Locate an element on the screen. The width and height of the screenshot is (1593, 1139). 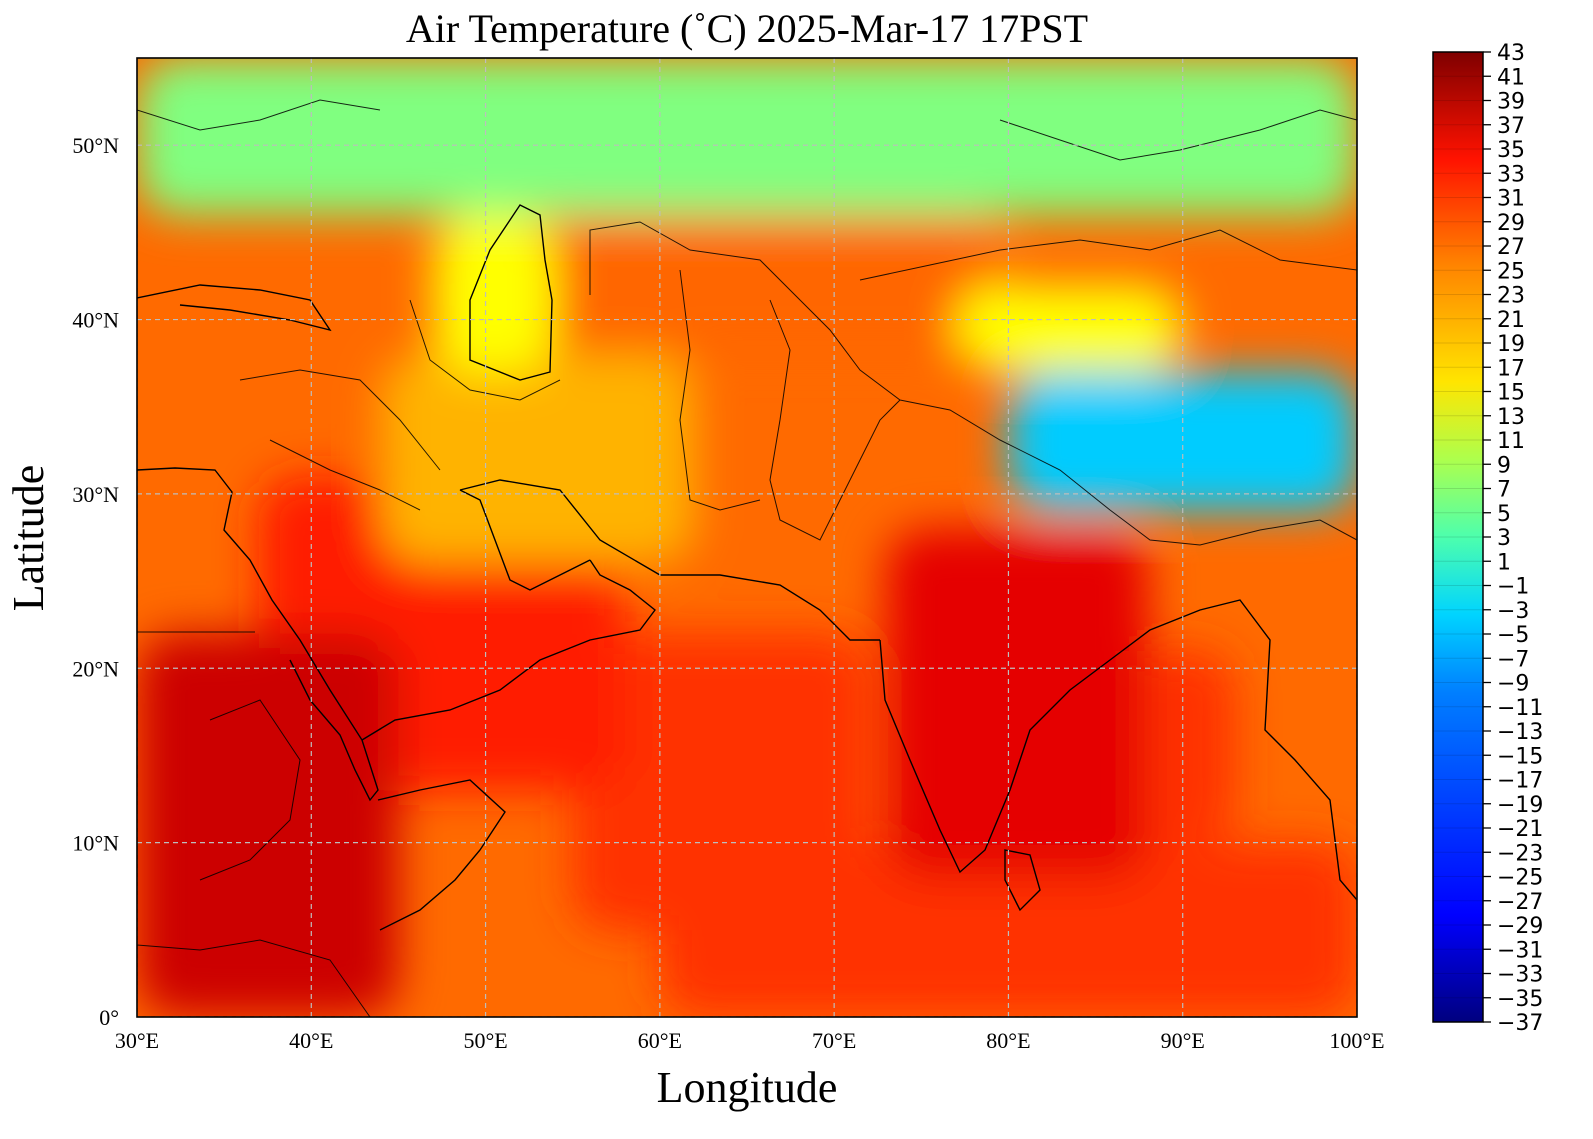
y-axis-ticks: 0° 10°N 20°N 30°N 40°N 50°N is located at coordinates (95, 581).